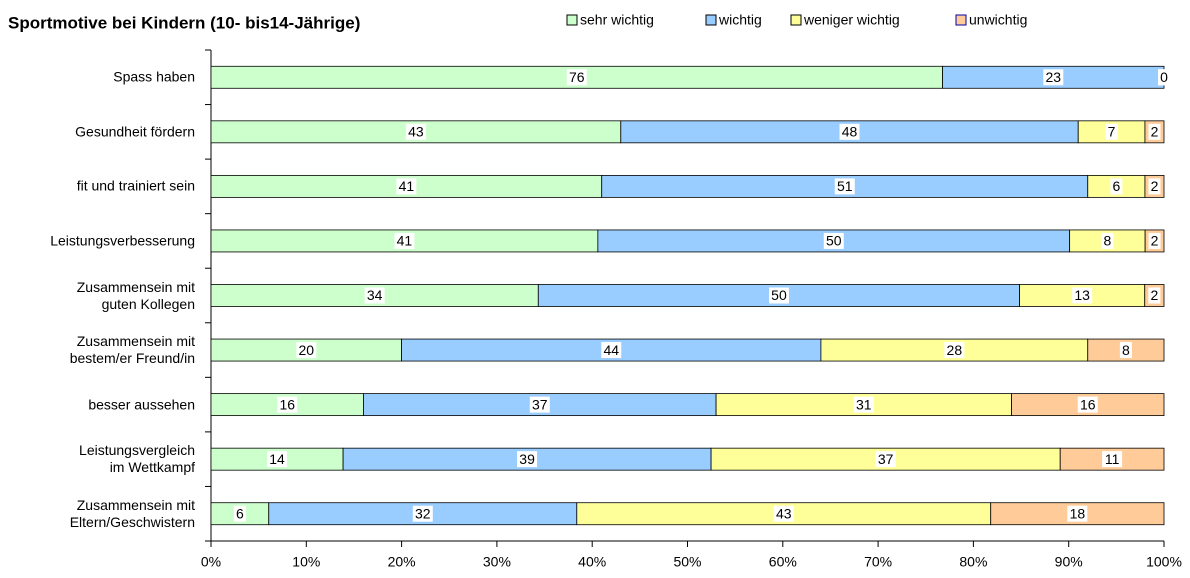 The image size is (1190, 578). I want to click on value-label: 76, so click(577, 77).